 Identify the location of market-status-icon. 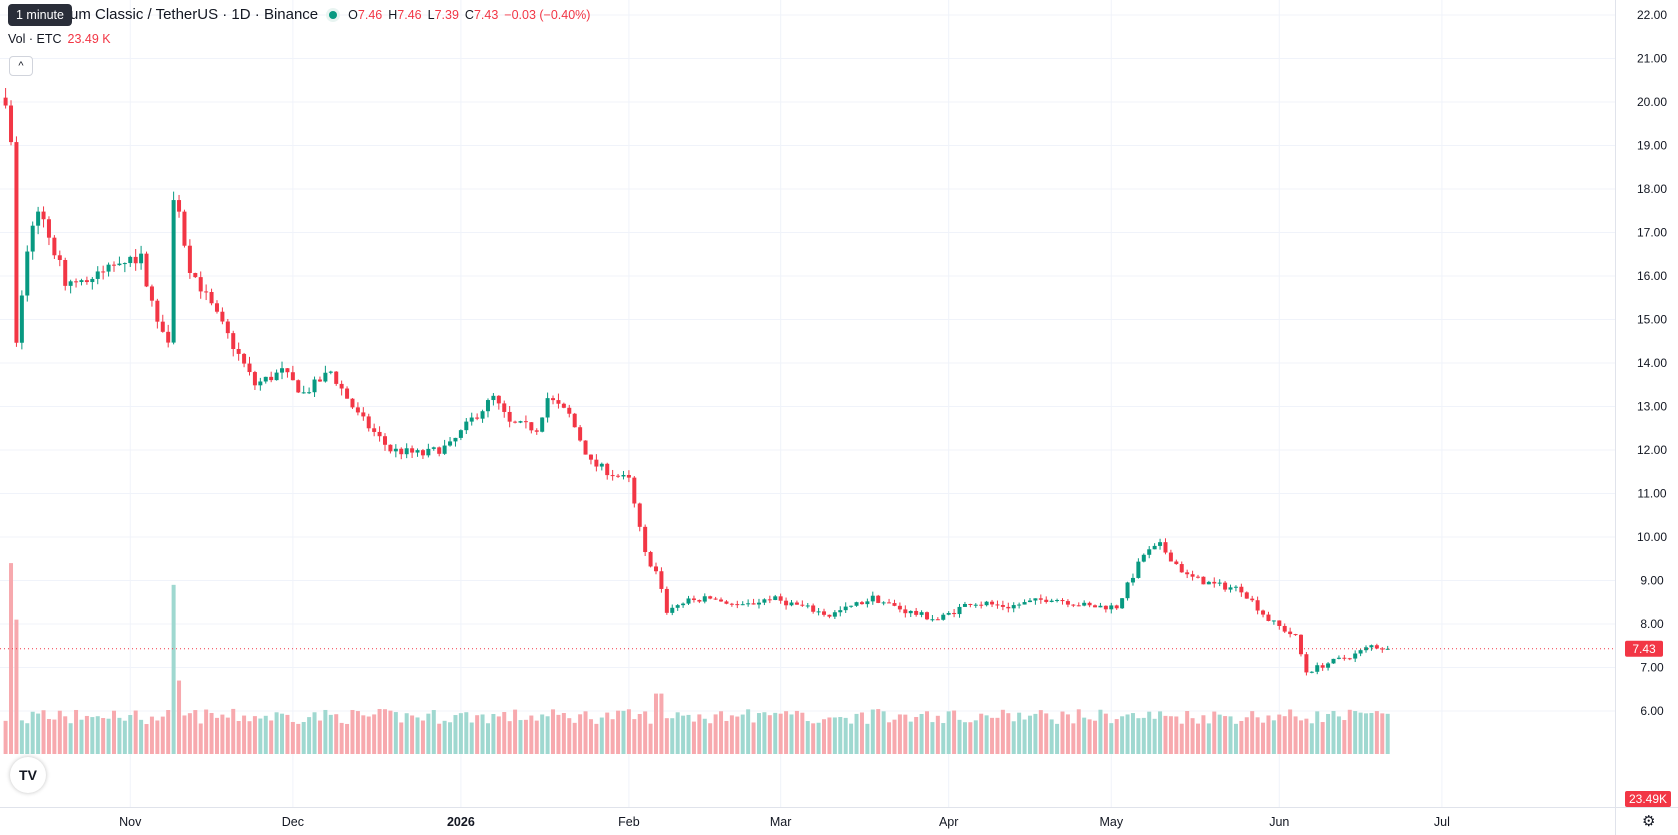
(333, 14).